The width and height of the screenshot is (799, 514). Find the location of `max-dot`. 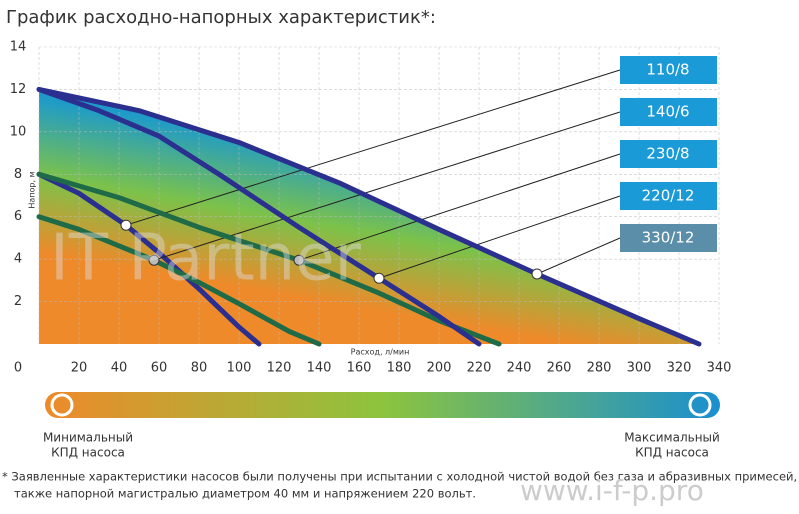

max-dot is located at coordinates (700, 405).